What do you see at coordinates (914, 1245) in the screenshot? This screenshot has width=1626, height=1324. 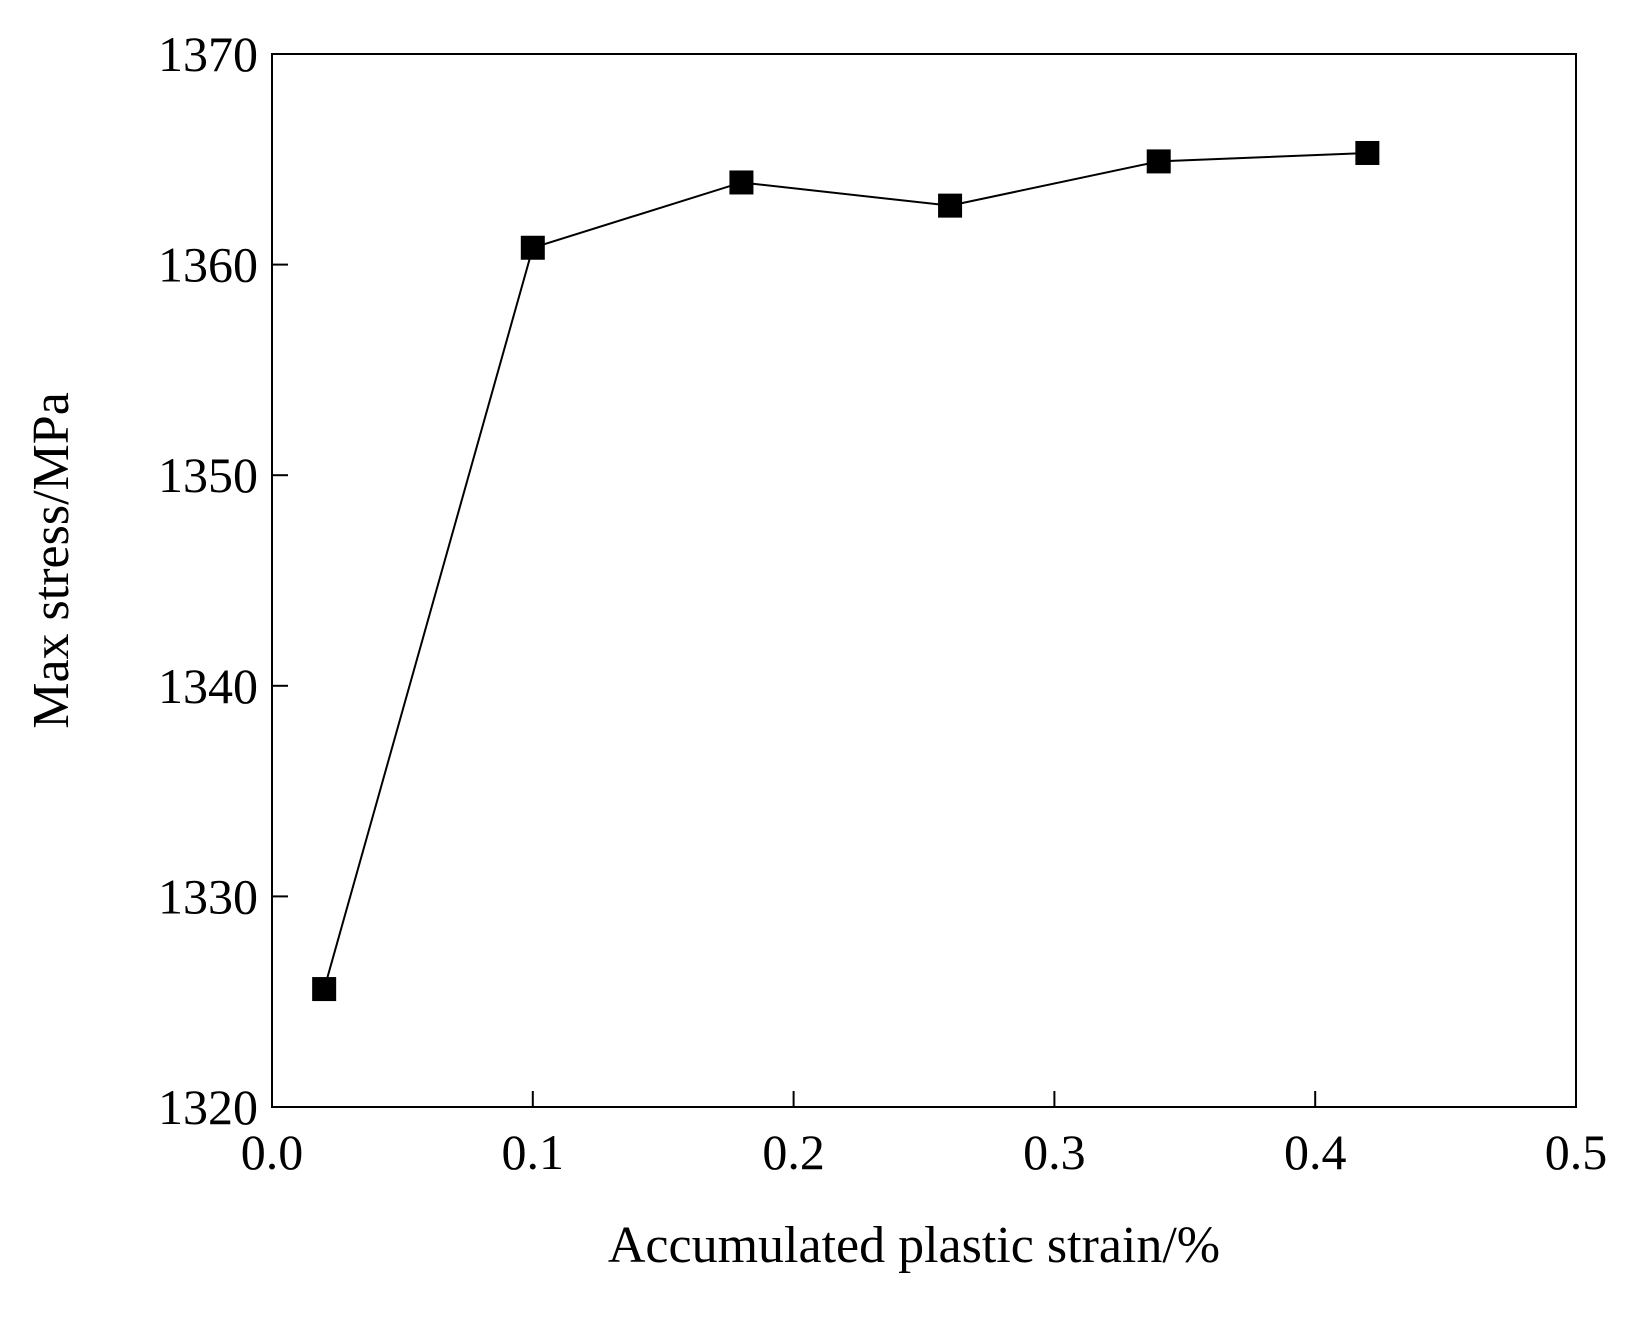 I see `x-axis-label: Accumulated plastic strain/%` at bounding box center [914, 1245].